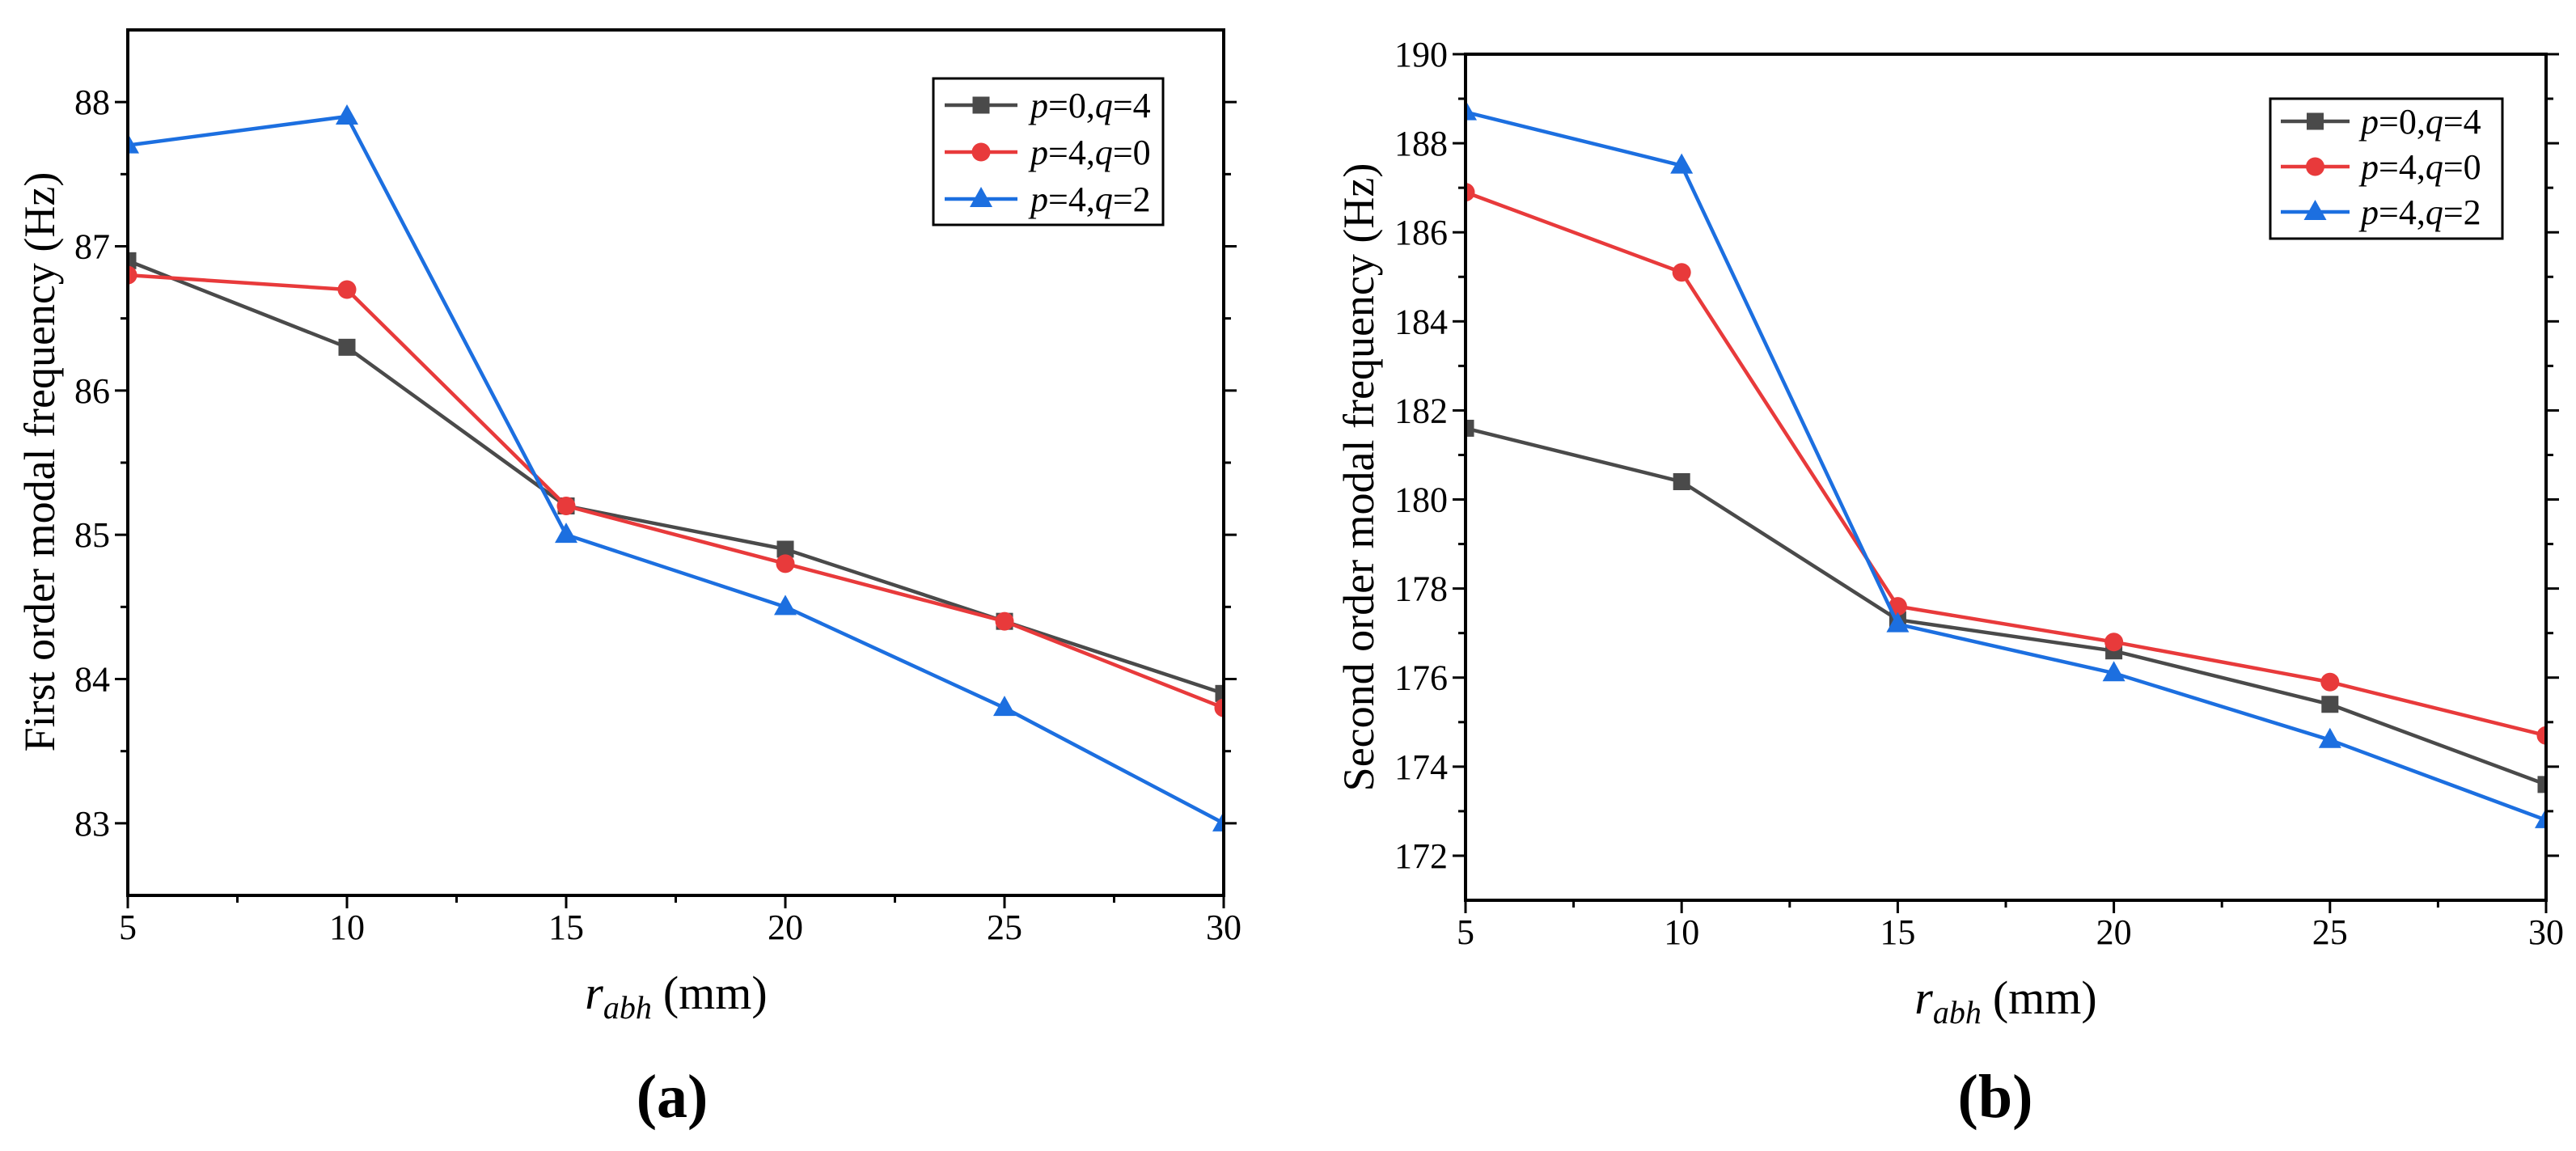  What do you see at coordinates (1466, 932) in the screenshot?
I see `x-tick-label: 5` at bounding box center [1466, 932].